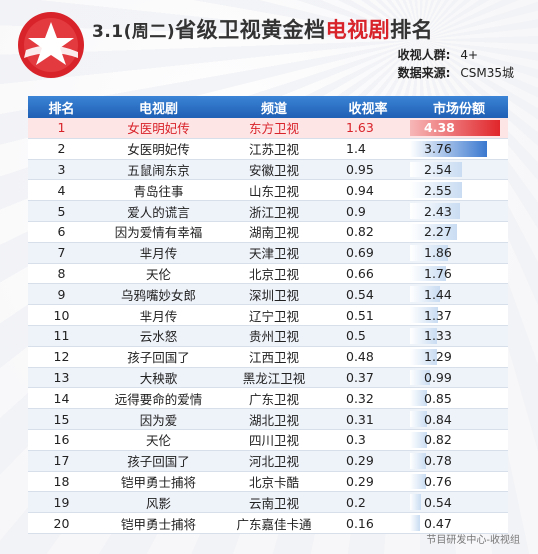 The image size is (538, 554). What do you see at coordinates (438, 211) in the screenshot?
I see `share-value: 2.43` at bounding box center [438, 211].